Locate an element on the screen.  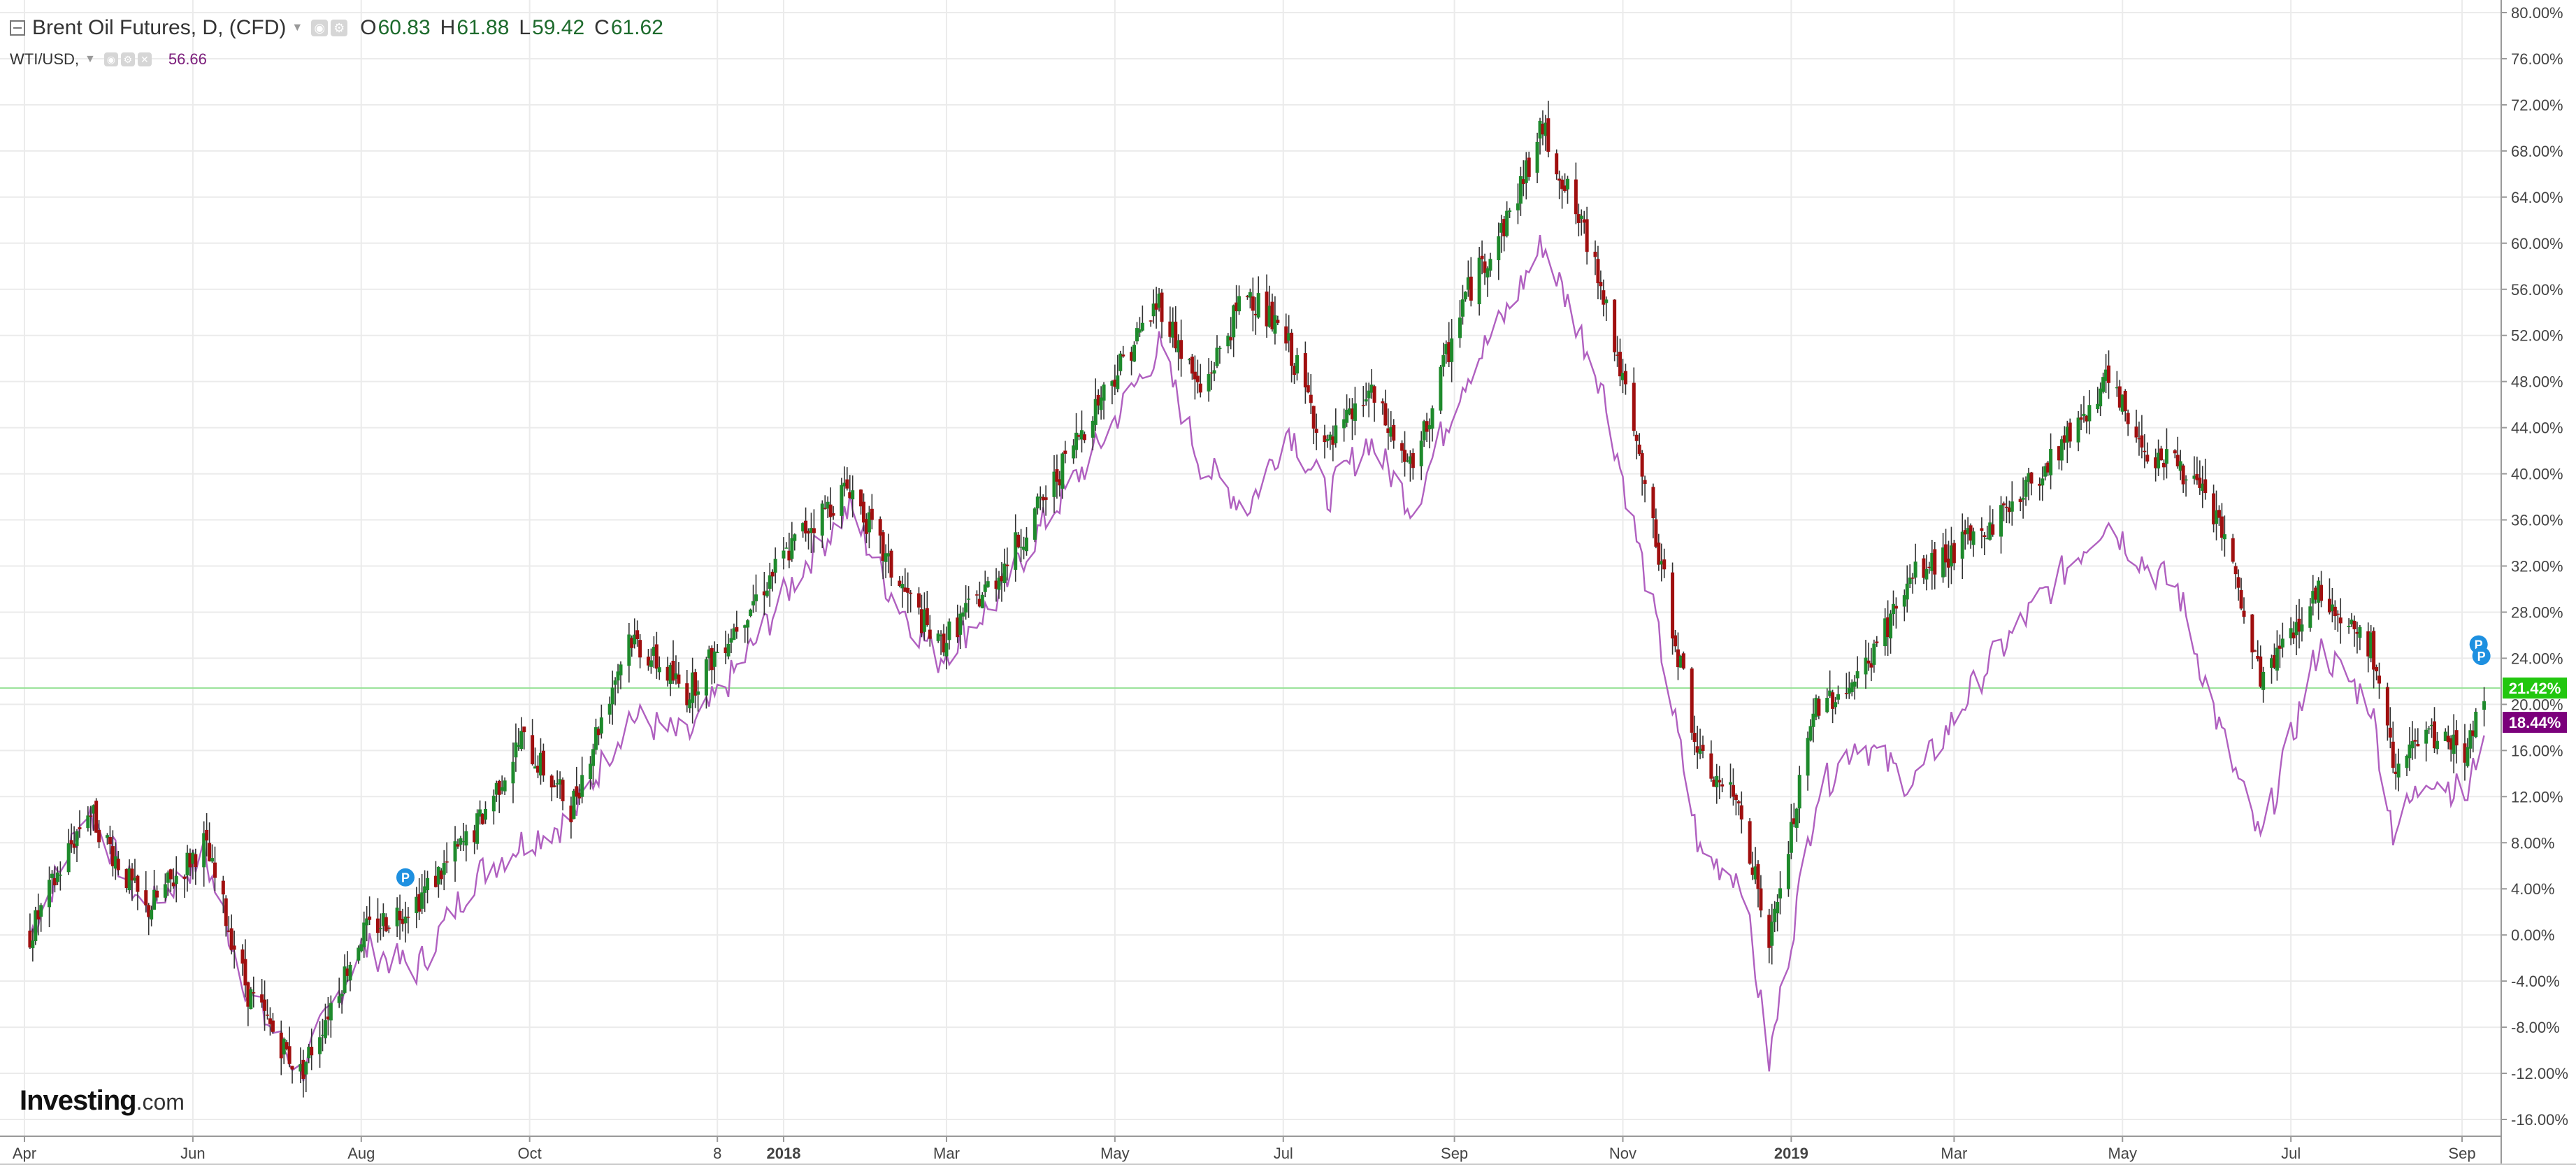
collapse-toggle-icon is located at coordinates (17, 28).